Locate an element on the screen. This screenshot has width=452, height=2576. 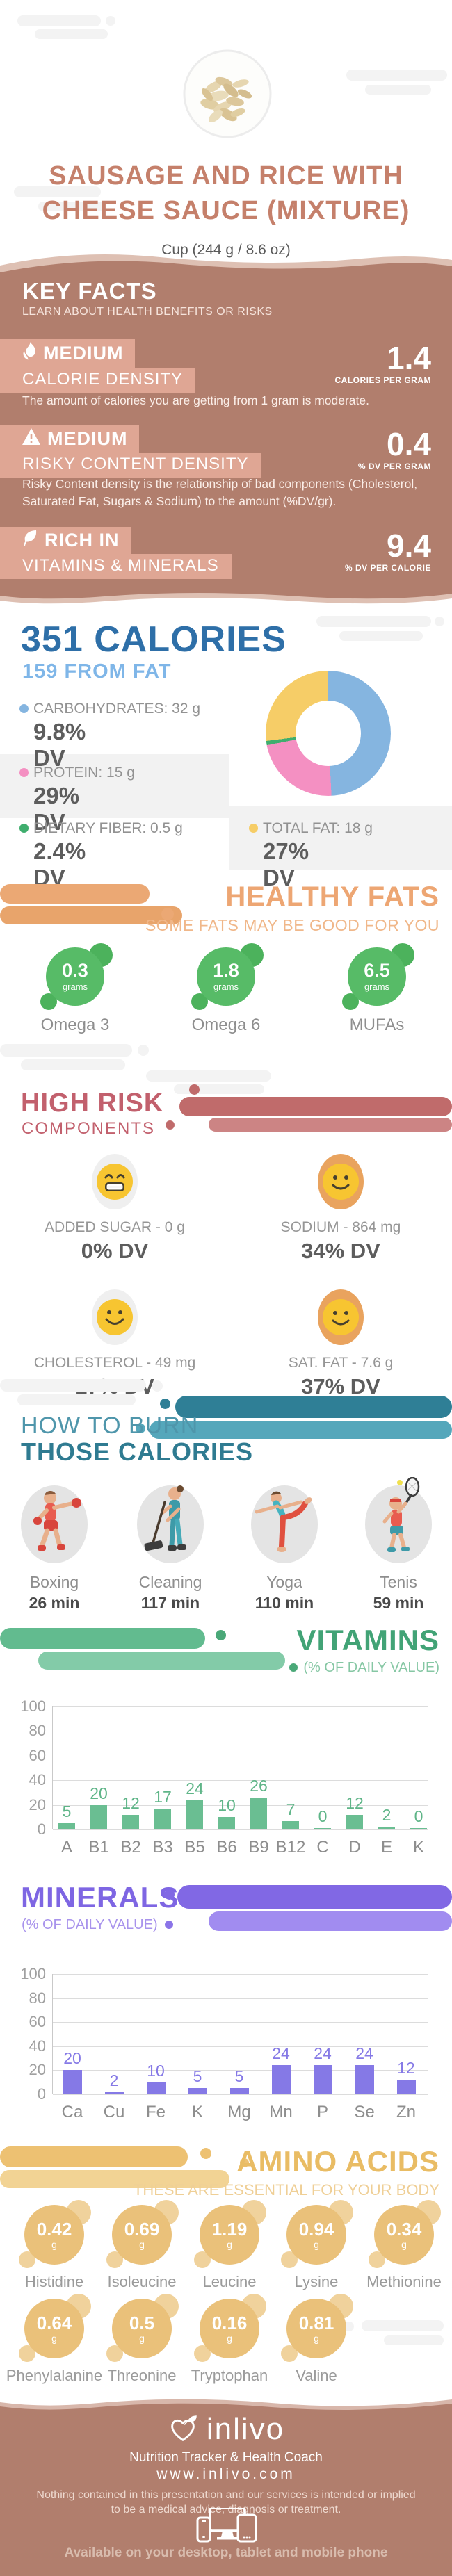
activity-yoga: Yoga 110 min is located at coordinates (284, 1545).